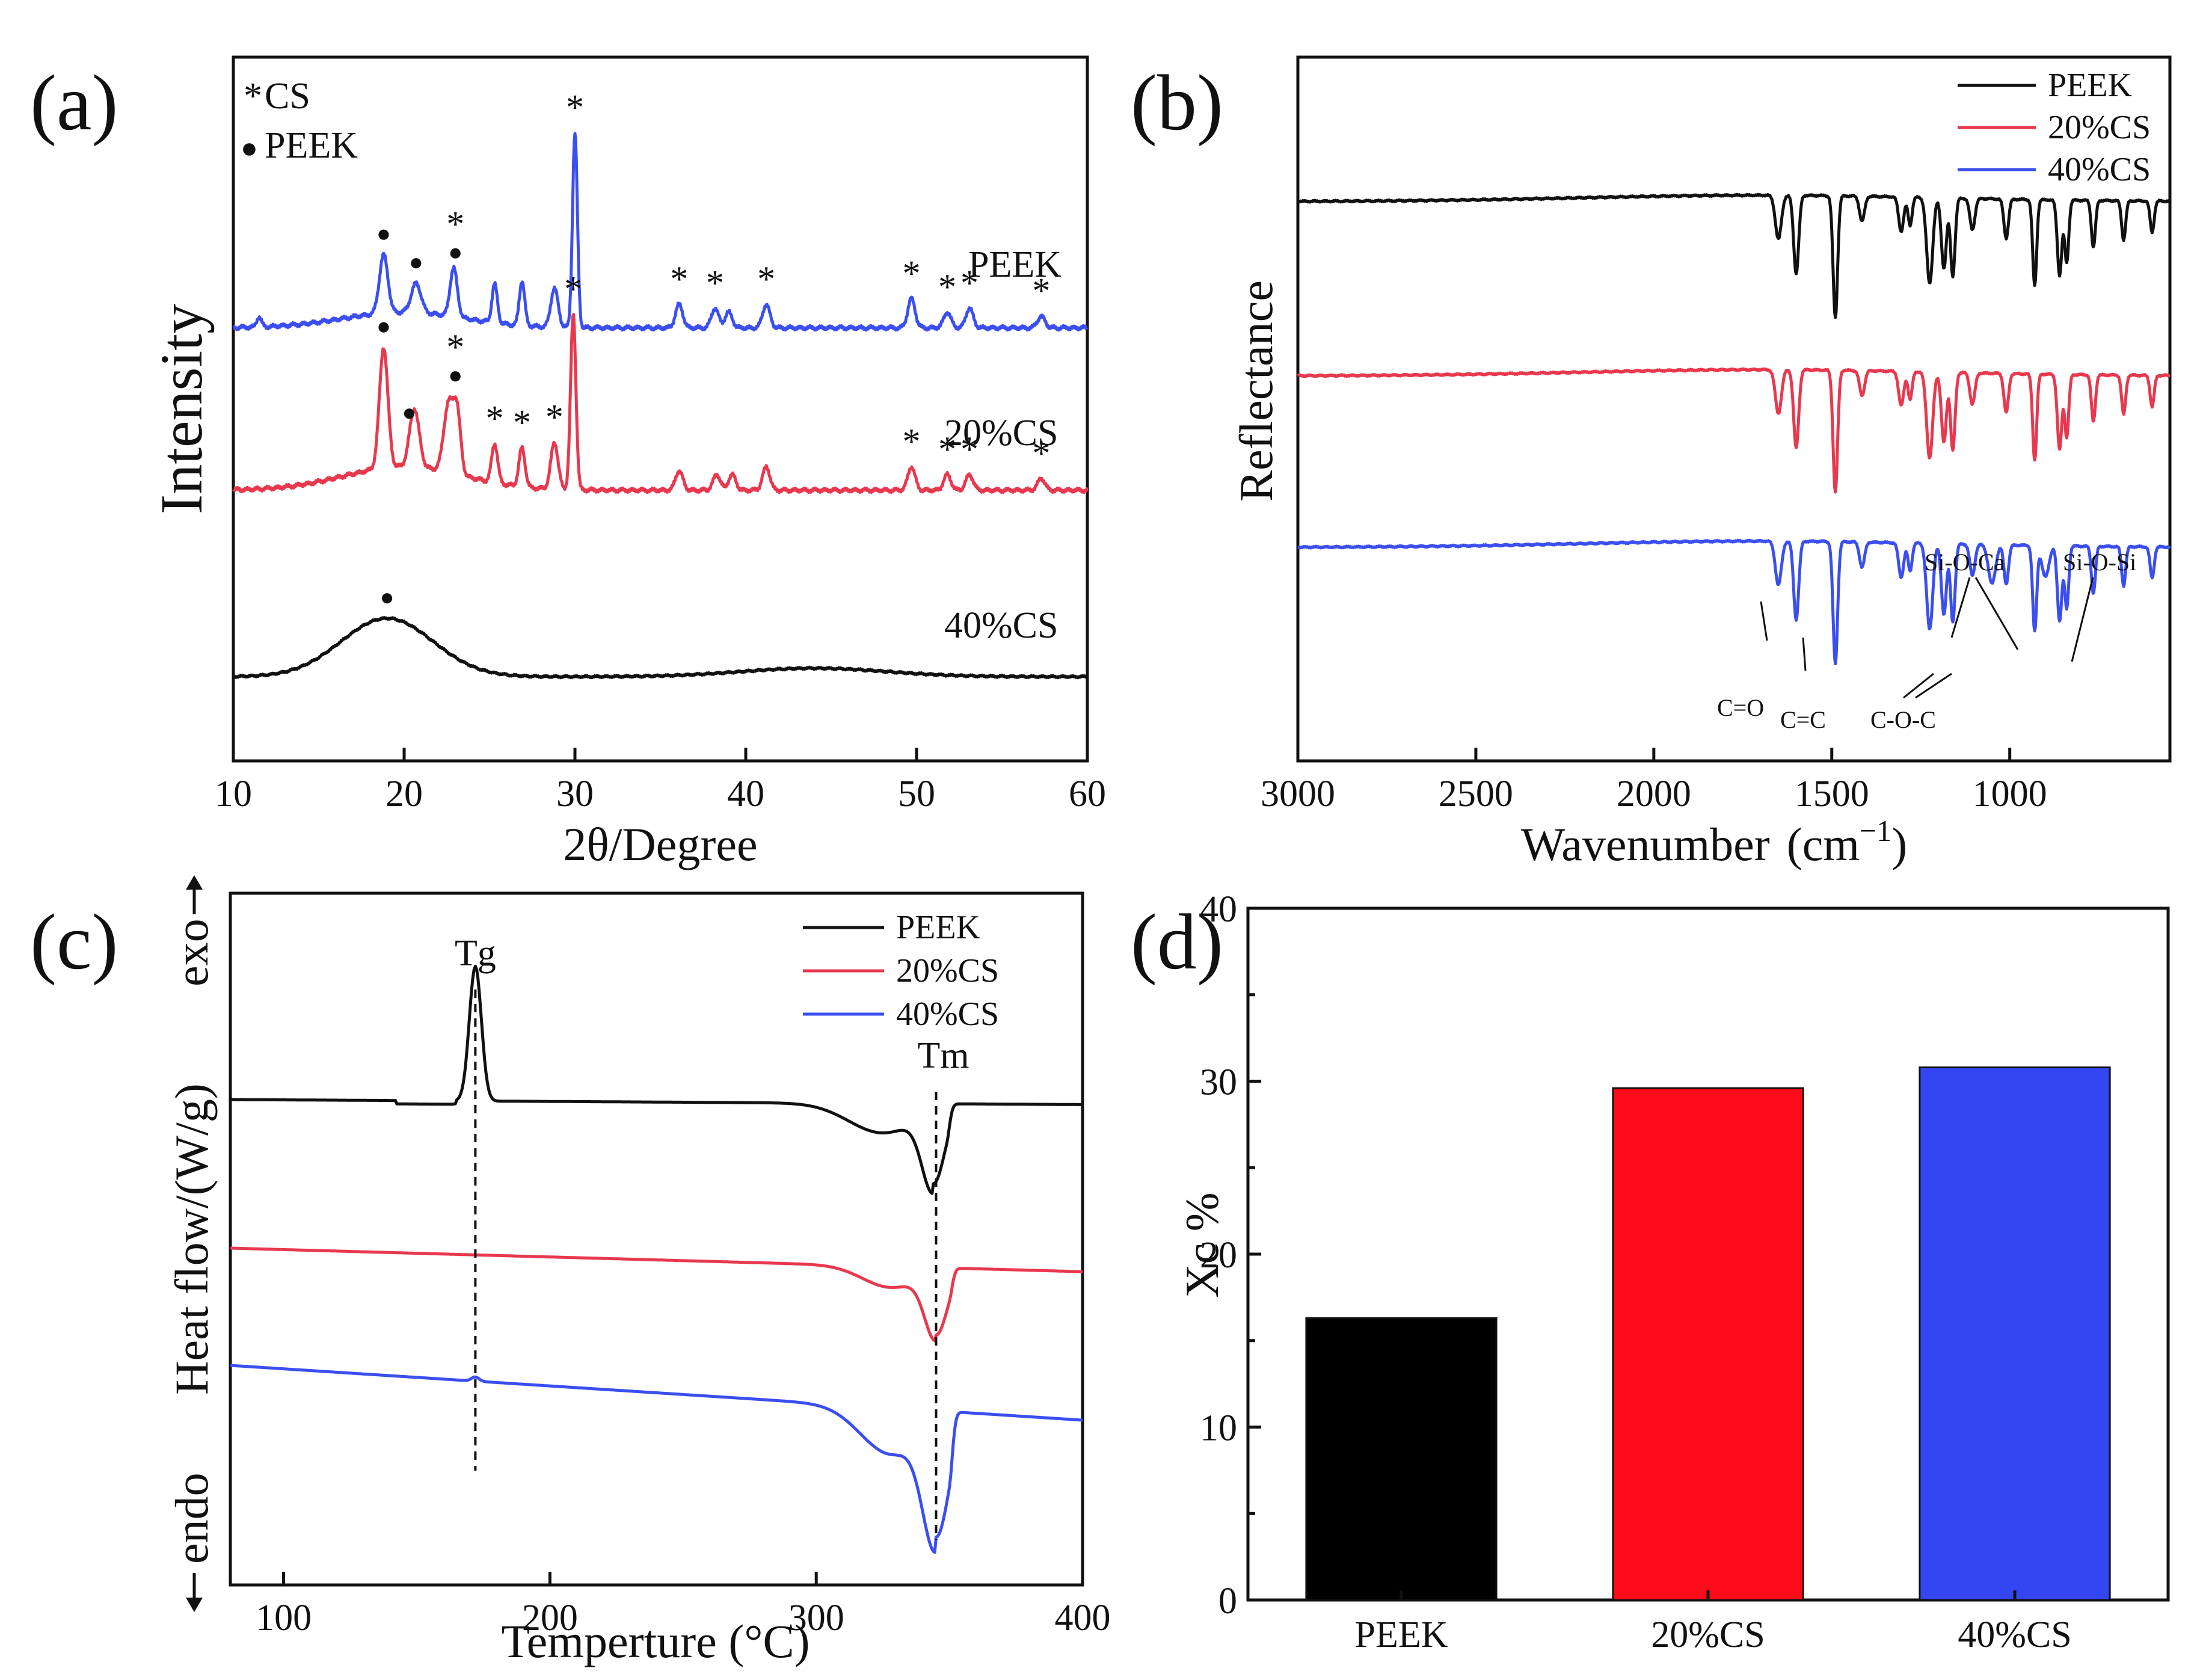 The width and height of the screenshot is (2200, 1680). I want to click on annotation-arrow-c-o-c-a, so click(1919, 685).